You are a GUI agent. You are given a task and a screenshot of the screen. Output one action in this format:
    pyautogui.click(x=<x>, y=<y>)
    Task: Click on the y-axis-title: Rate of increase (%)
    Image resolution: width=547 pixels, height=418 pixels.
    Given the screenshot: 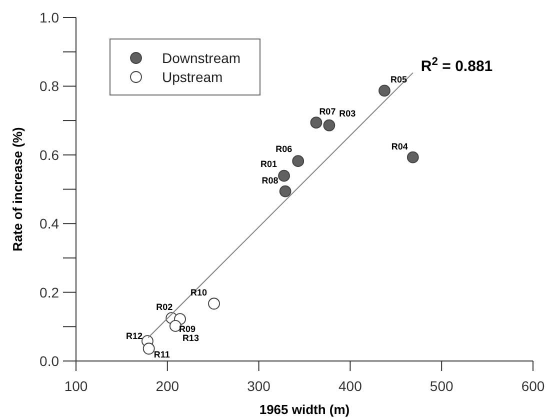 What is the action you would take?
    pyautogui.click(x=17, y=189)
    